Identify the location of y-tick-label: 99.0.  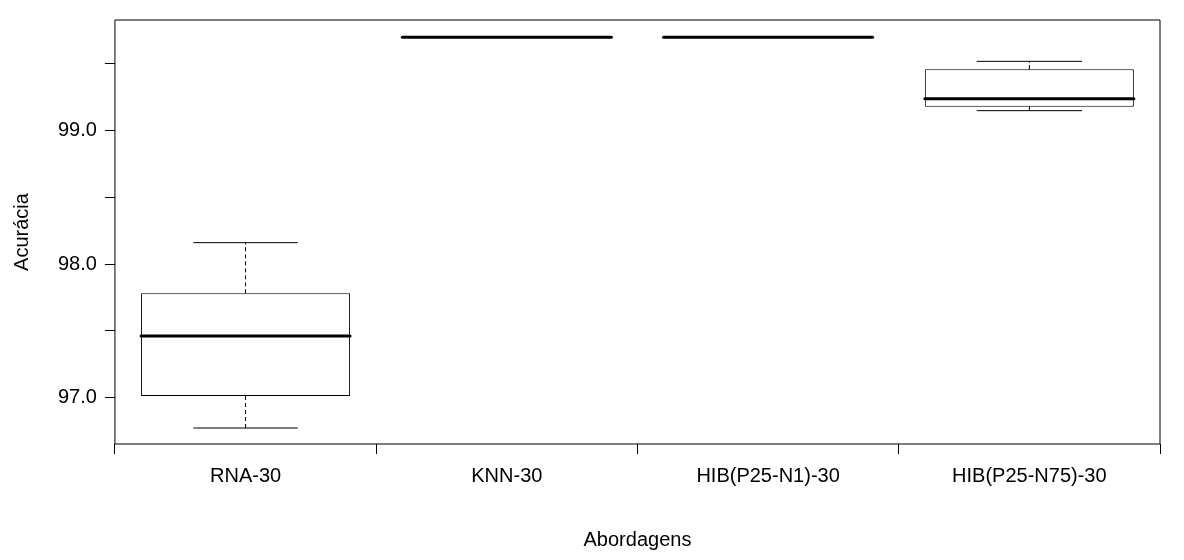
(77, 129).